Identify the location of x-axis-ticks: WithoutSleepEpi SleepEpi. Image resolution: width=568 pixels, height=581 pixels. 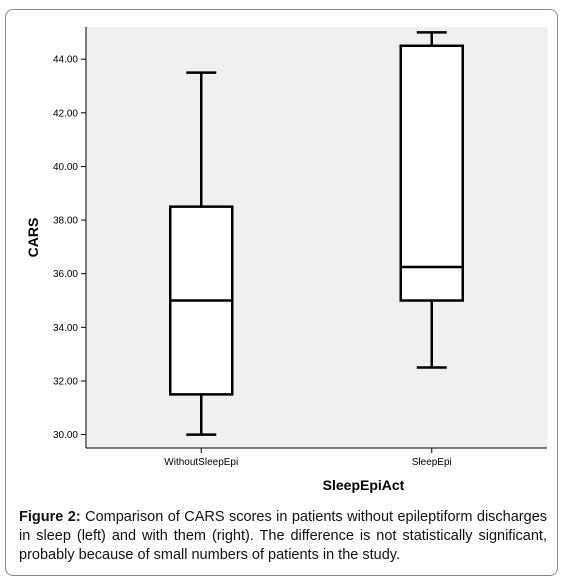
(308, 458).